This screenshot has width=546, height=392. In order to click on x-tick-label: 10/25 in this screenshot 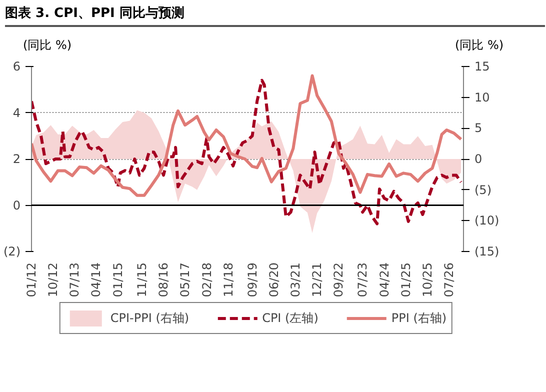, I will do `click(427, 280)`.